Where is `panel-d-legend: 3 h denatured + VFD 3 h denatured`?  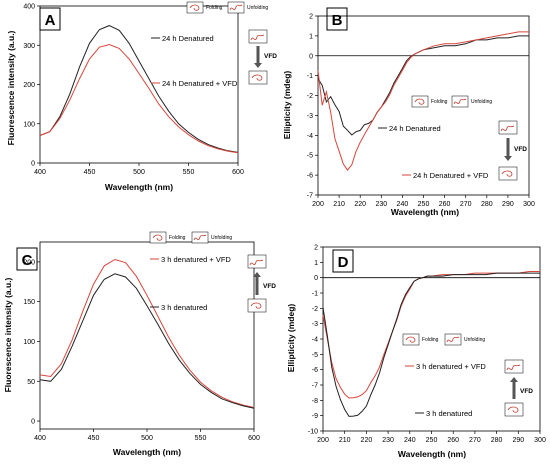
panel-d-legend: 3 h denatured + VFD 3 h denatured is located at coordinates (445, 390).